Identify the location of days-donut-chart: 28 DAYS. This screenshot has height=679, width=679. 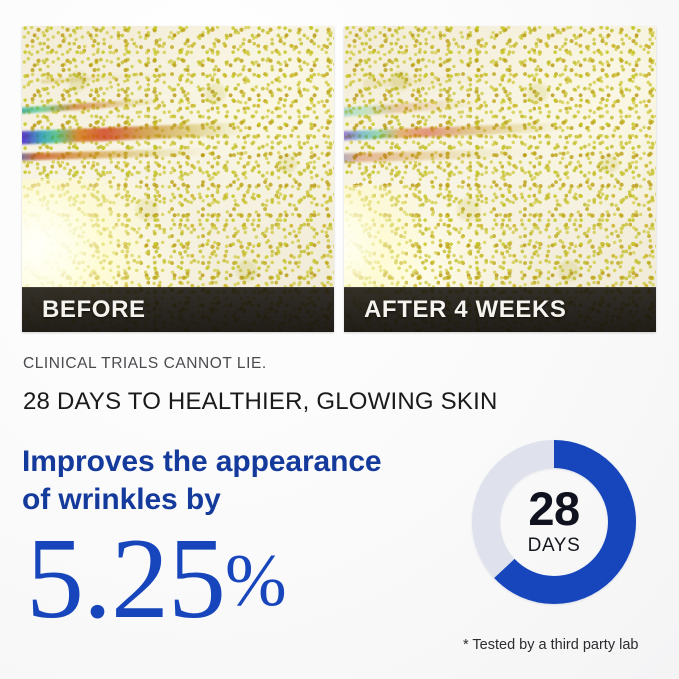
(554, 522).